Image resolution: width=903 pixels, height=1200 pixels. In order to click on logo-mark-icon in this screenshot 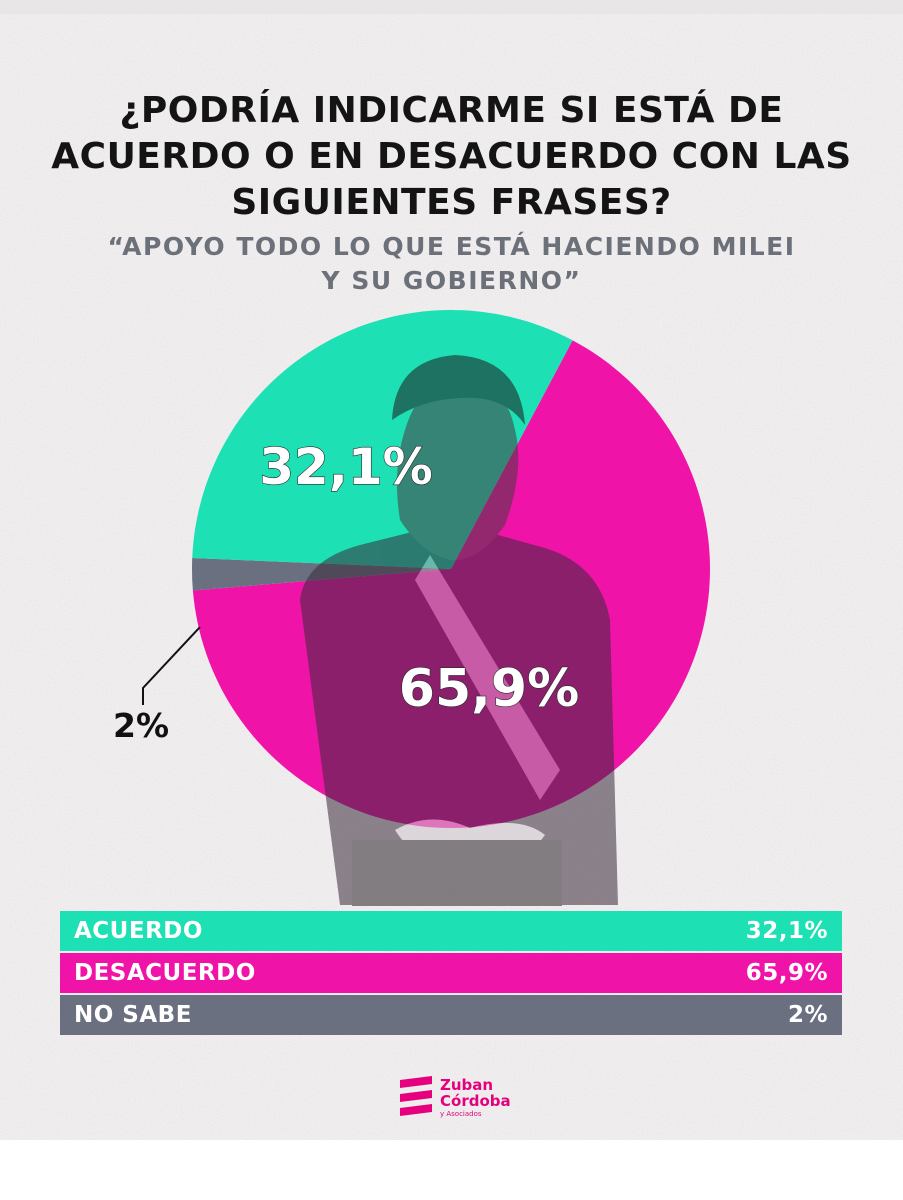, I will do `click(416, 1096)`.